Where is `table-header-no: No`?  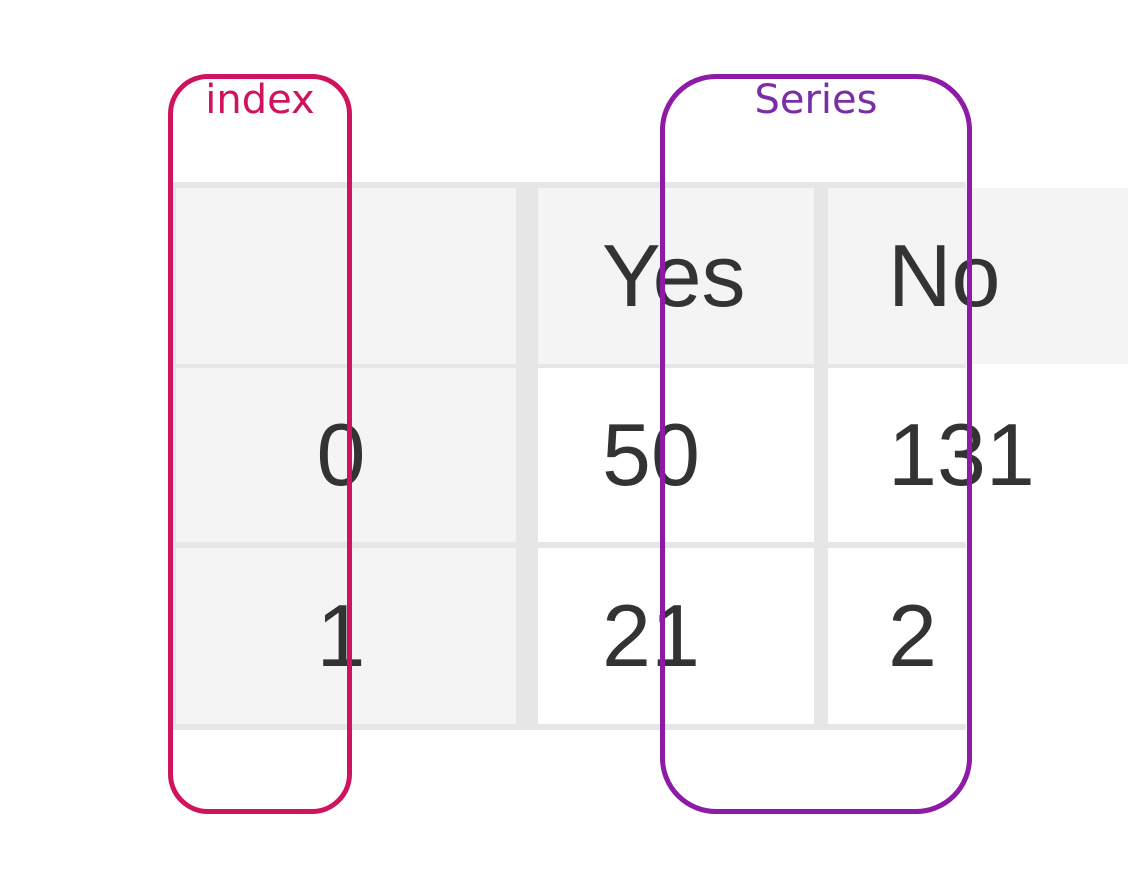
table-header-no: No is located at coordinates (978, 276).